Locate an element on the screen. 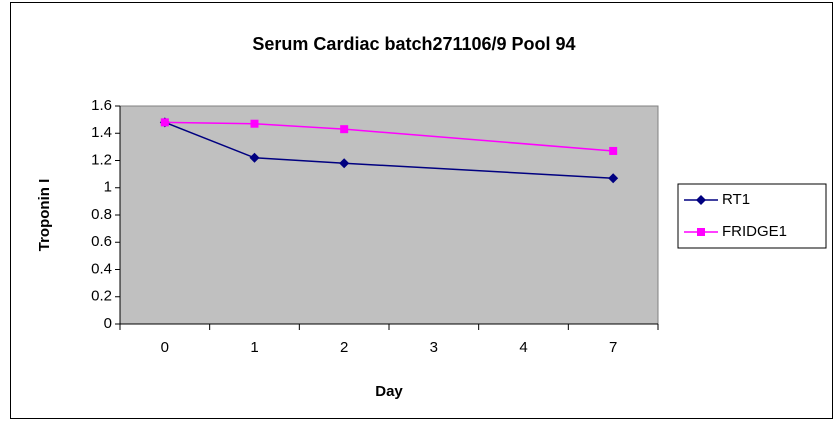 This screenshot has width=835, height=421. y-tick-label: 1 is located at coordinates (108, 187).